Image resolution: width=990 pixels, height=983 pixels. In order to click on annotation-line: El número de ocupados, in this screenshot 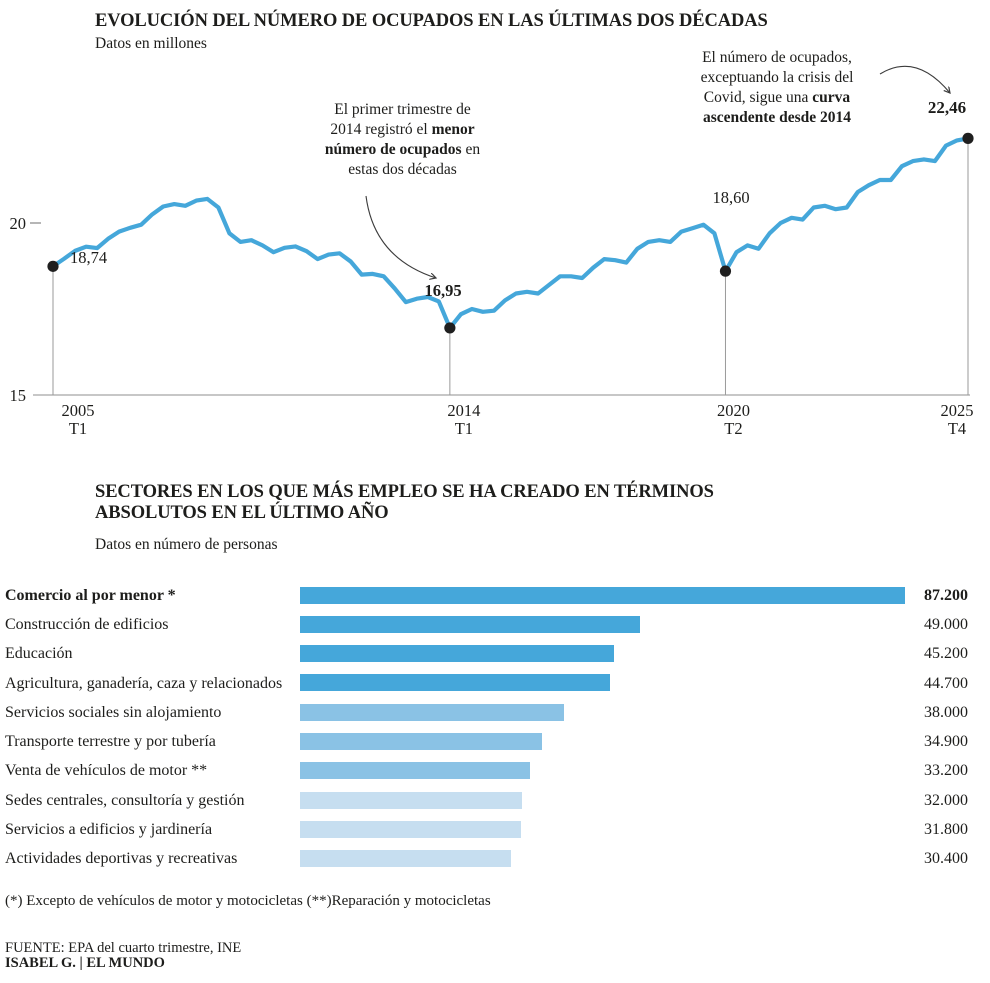, I will do `click(777, 57)`.